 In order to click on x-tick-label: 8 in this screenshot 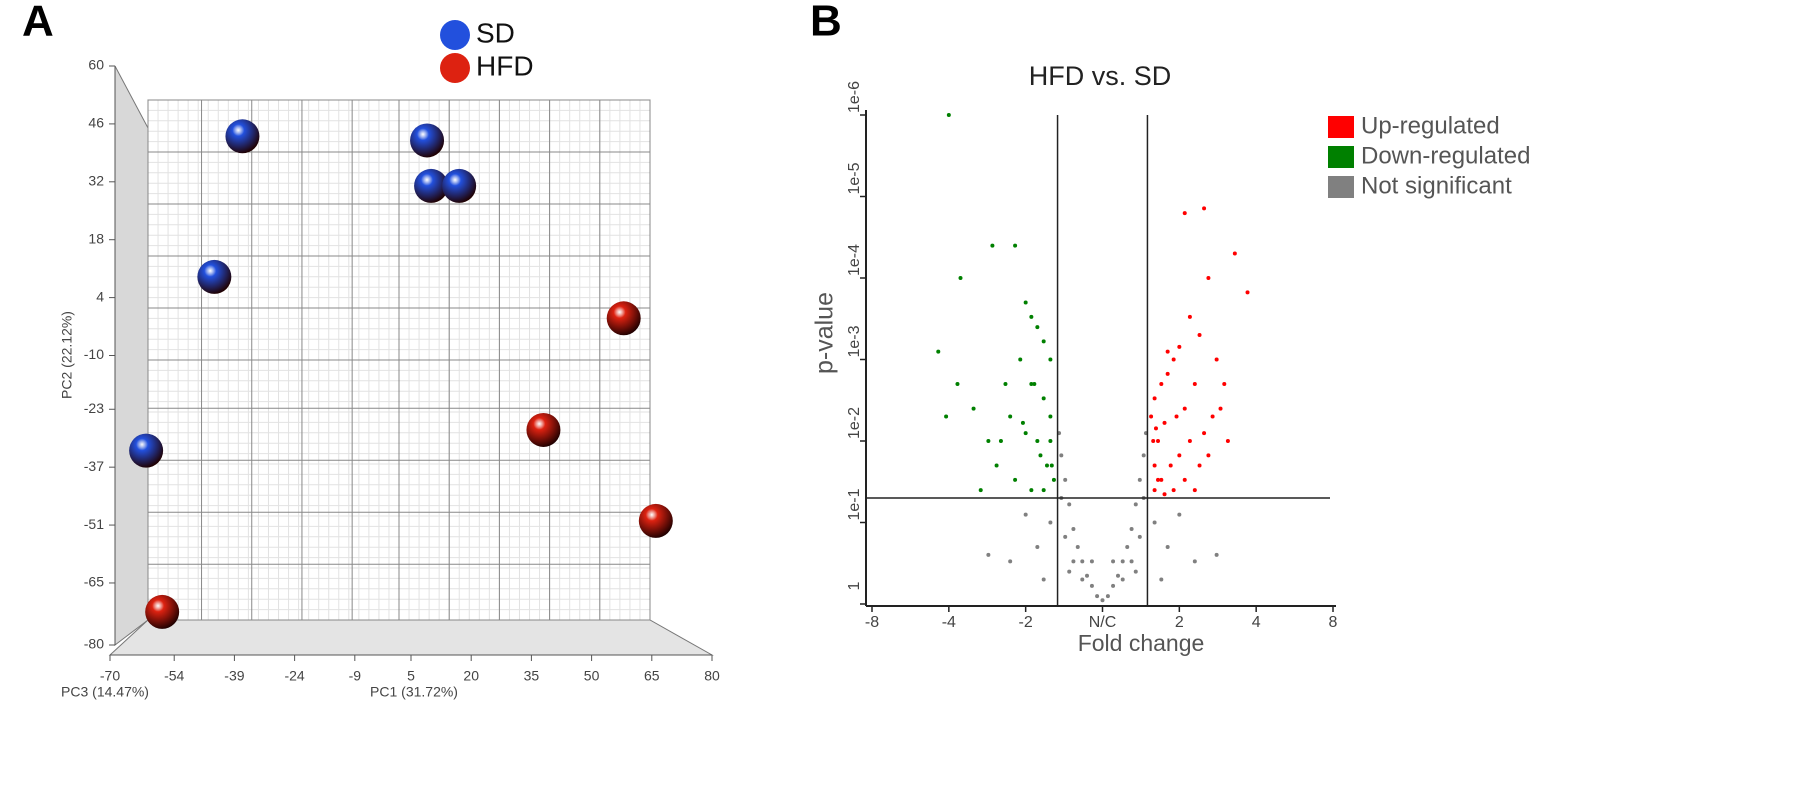, I will do `click(1333, 622)`.